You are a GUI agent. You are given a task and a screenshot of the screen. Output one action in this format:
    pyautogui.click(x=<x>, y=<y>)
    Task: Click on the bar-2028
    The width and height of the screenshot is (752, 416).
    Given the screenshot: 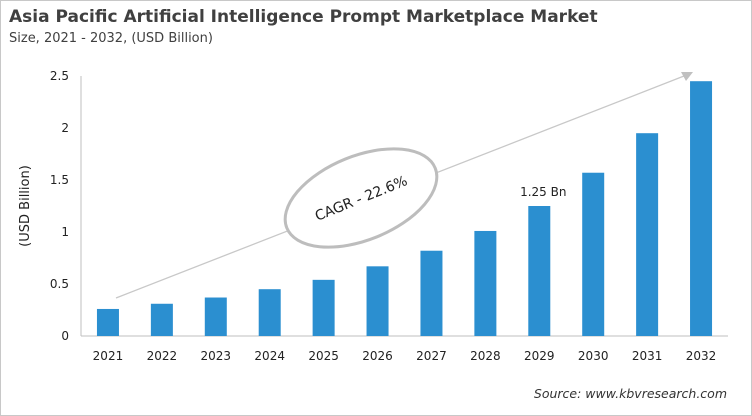 What is the action you would take?
    pyautogui.click(x=485, y=283)
    